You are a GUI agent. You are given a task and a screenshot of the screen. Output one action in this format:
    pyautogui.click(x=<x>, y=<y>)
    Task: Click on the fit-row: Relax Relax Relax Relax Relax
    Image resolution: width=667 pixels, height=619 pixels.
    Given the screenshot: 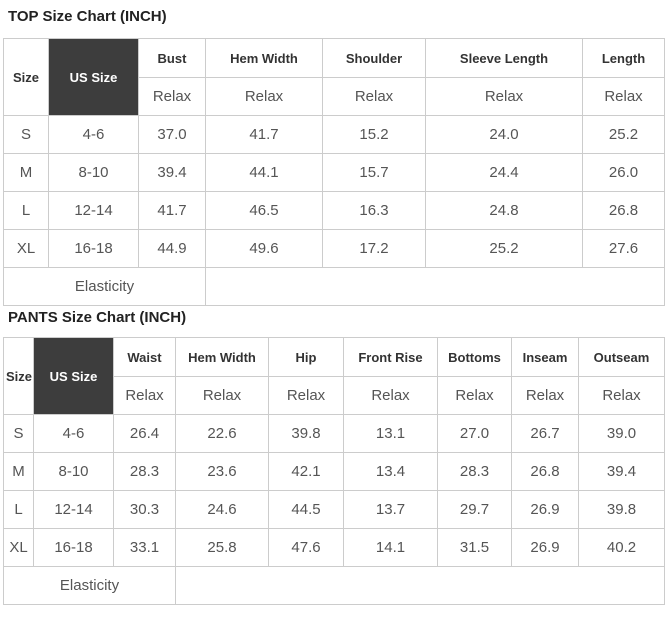 What is the action you would take?
    pyautogui.click(x=334, y=96)
    